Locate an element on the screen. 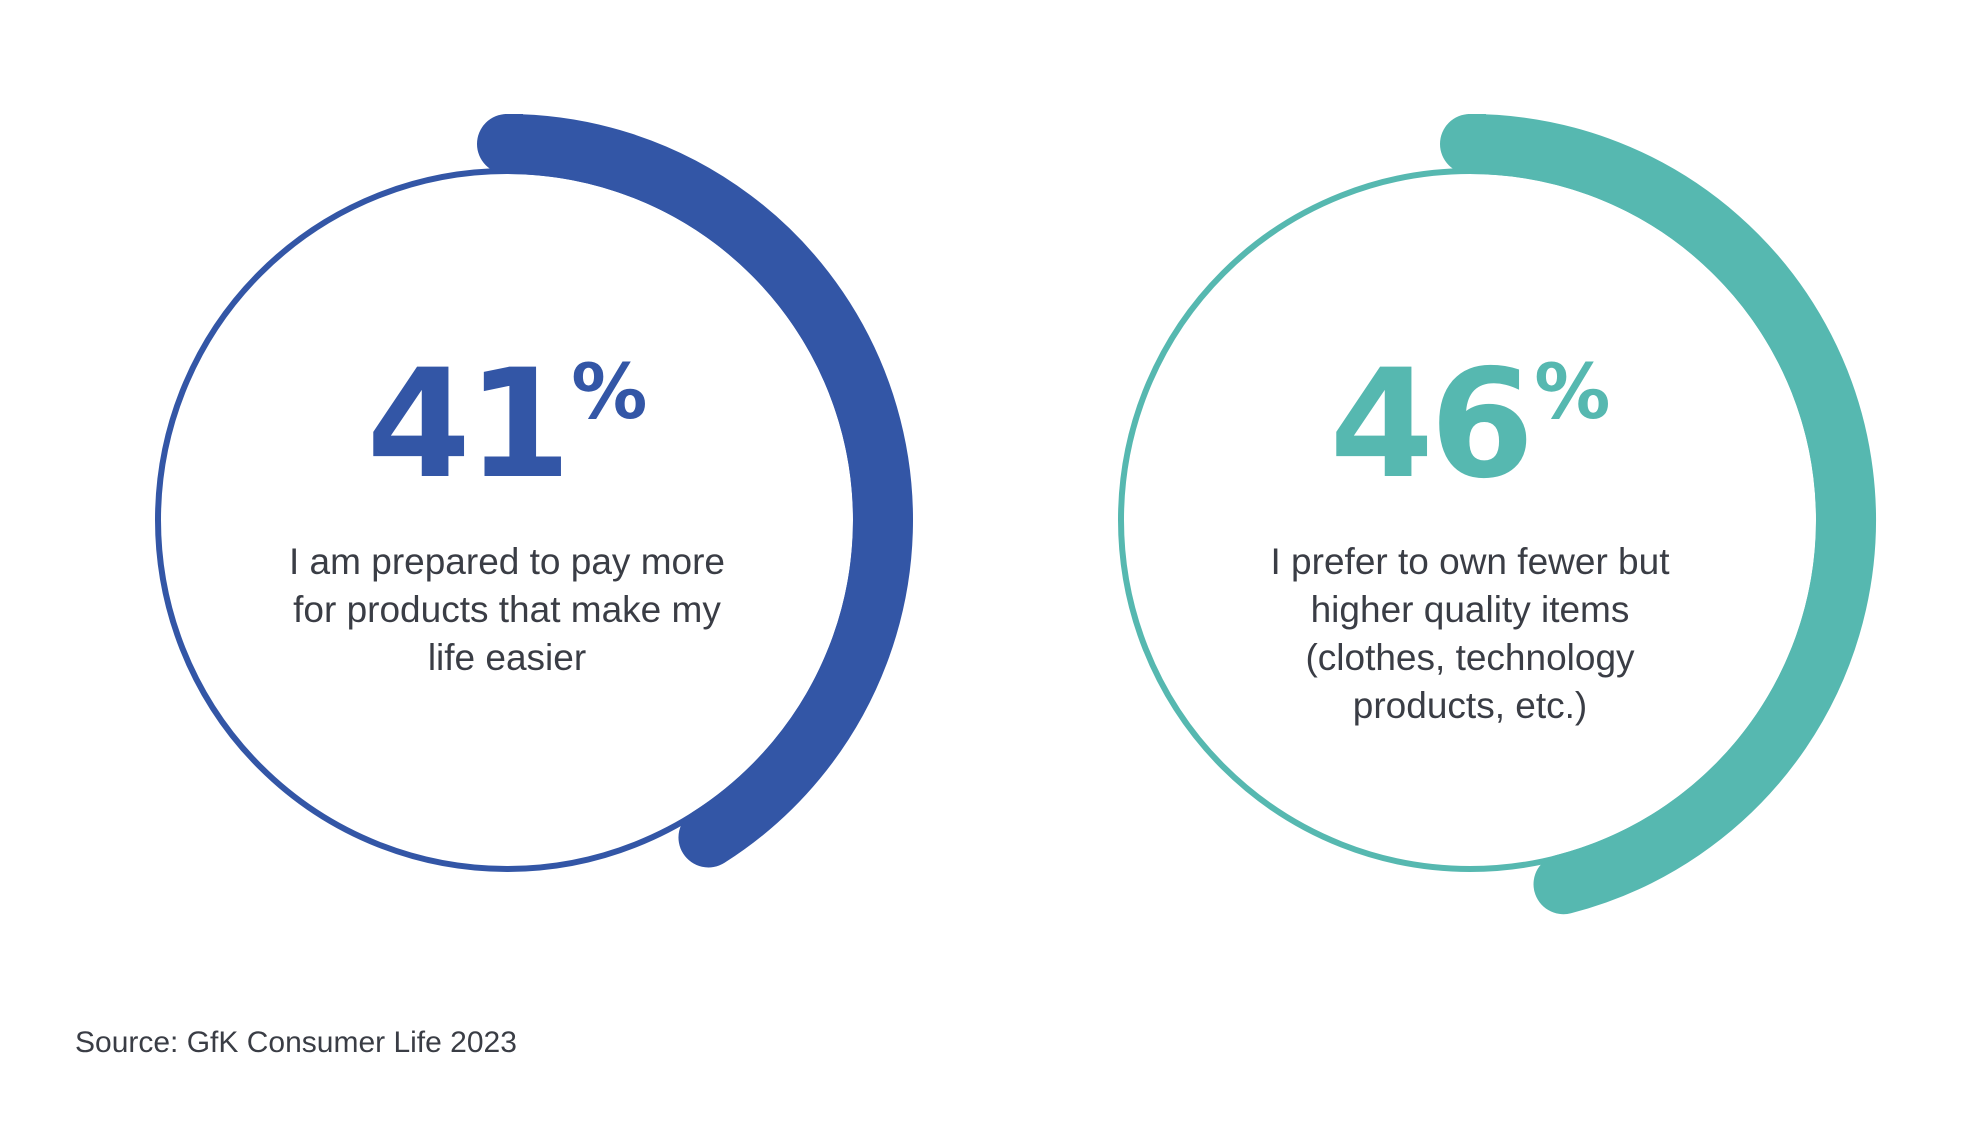 This screenshot has width=1986, height=1128. gauge-value-number: 41 is located at coordinates (469, 425).